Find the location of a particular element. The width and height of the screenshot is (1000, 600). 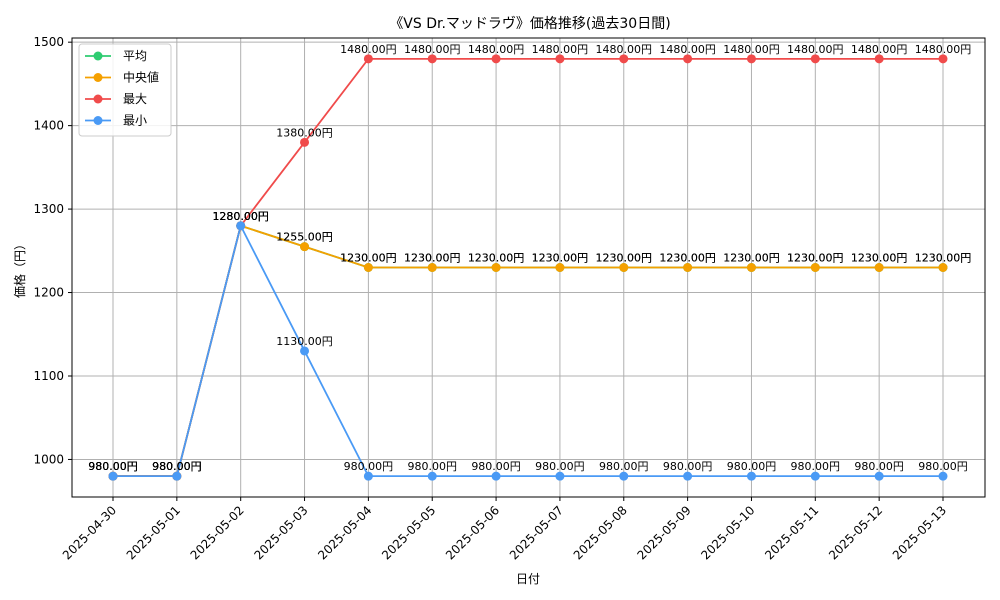

y-tick-label: 1400 is located at coordinates (48, 126).